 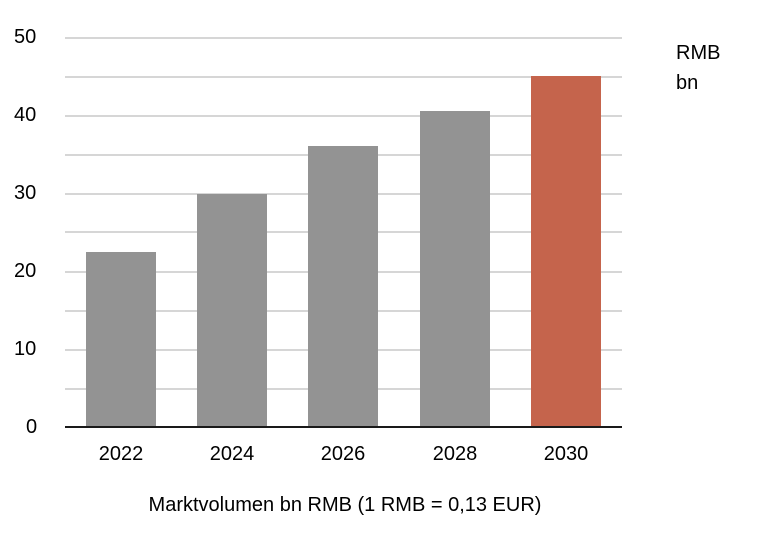 I want to click on x-axis-line, so click(x=343, y=427).